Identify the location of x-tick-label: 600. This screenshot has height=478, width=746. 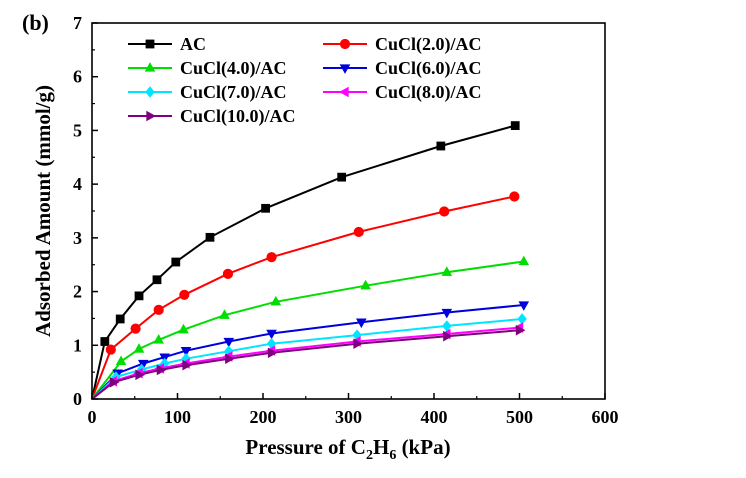
(605, 417).